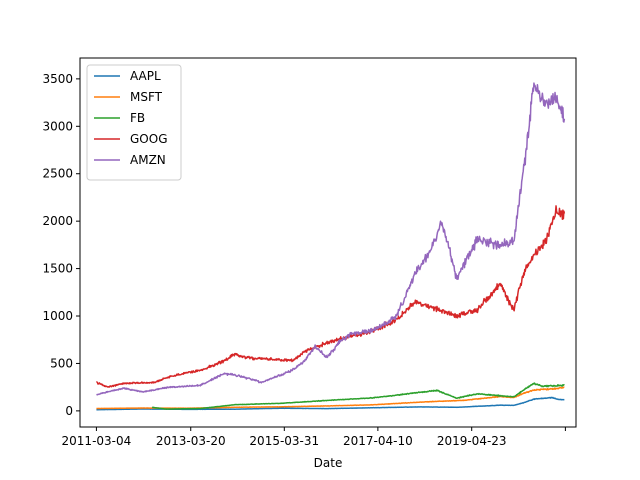 This screenshot has height=480, width=640. I want to click on y-tick-label: 3000, so click(57, 126).